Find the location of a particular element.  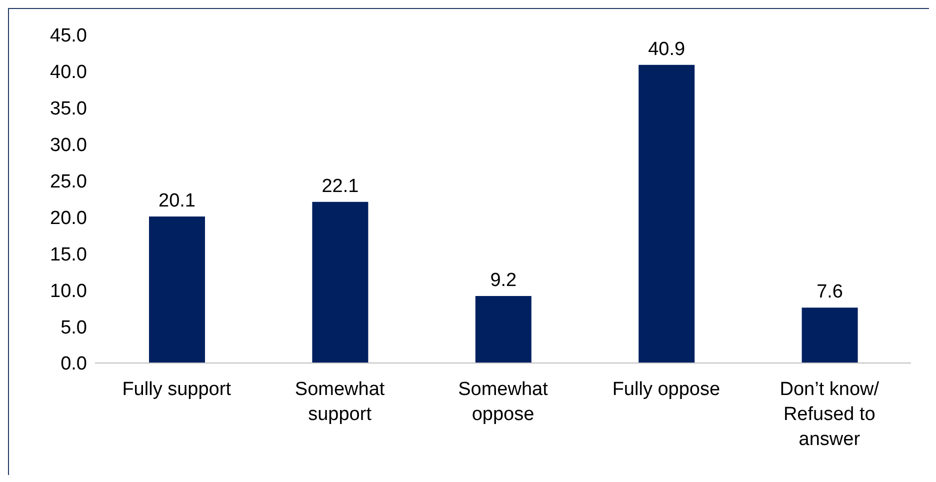

y-tick-label: 10.0 is located at coordinates (68, 291).